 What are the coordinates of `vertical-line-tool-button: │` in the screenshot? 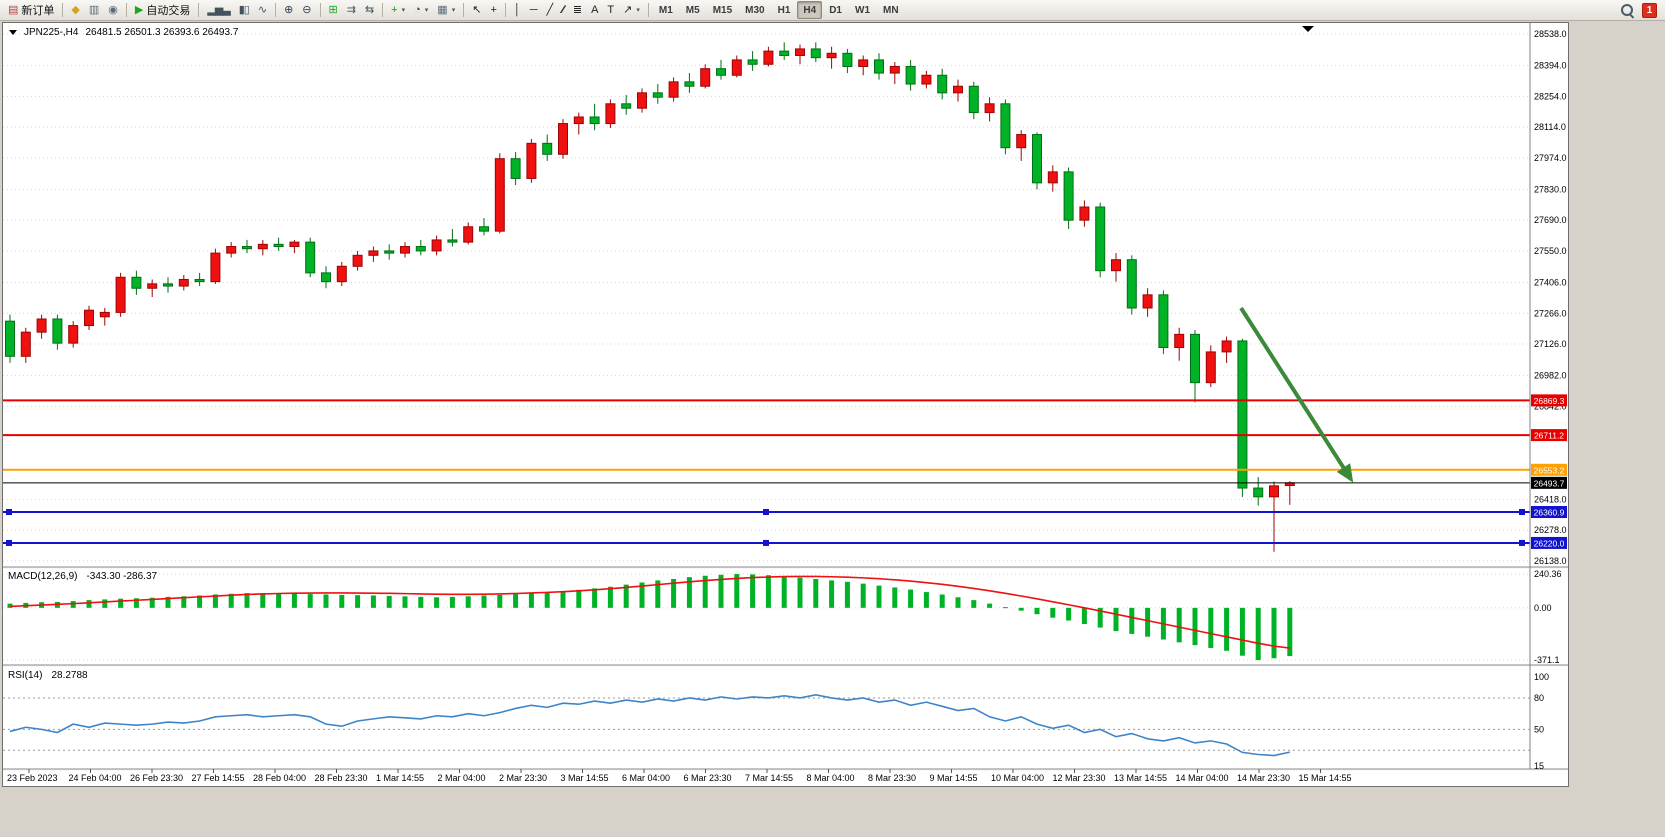 It's located at (517, 10).